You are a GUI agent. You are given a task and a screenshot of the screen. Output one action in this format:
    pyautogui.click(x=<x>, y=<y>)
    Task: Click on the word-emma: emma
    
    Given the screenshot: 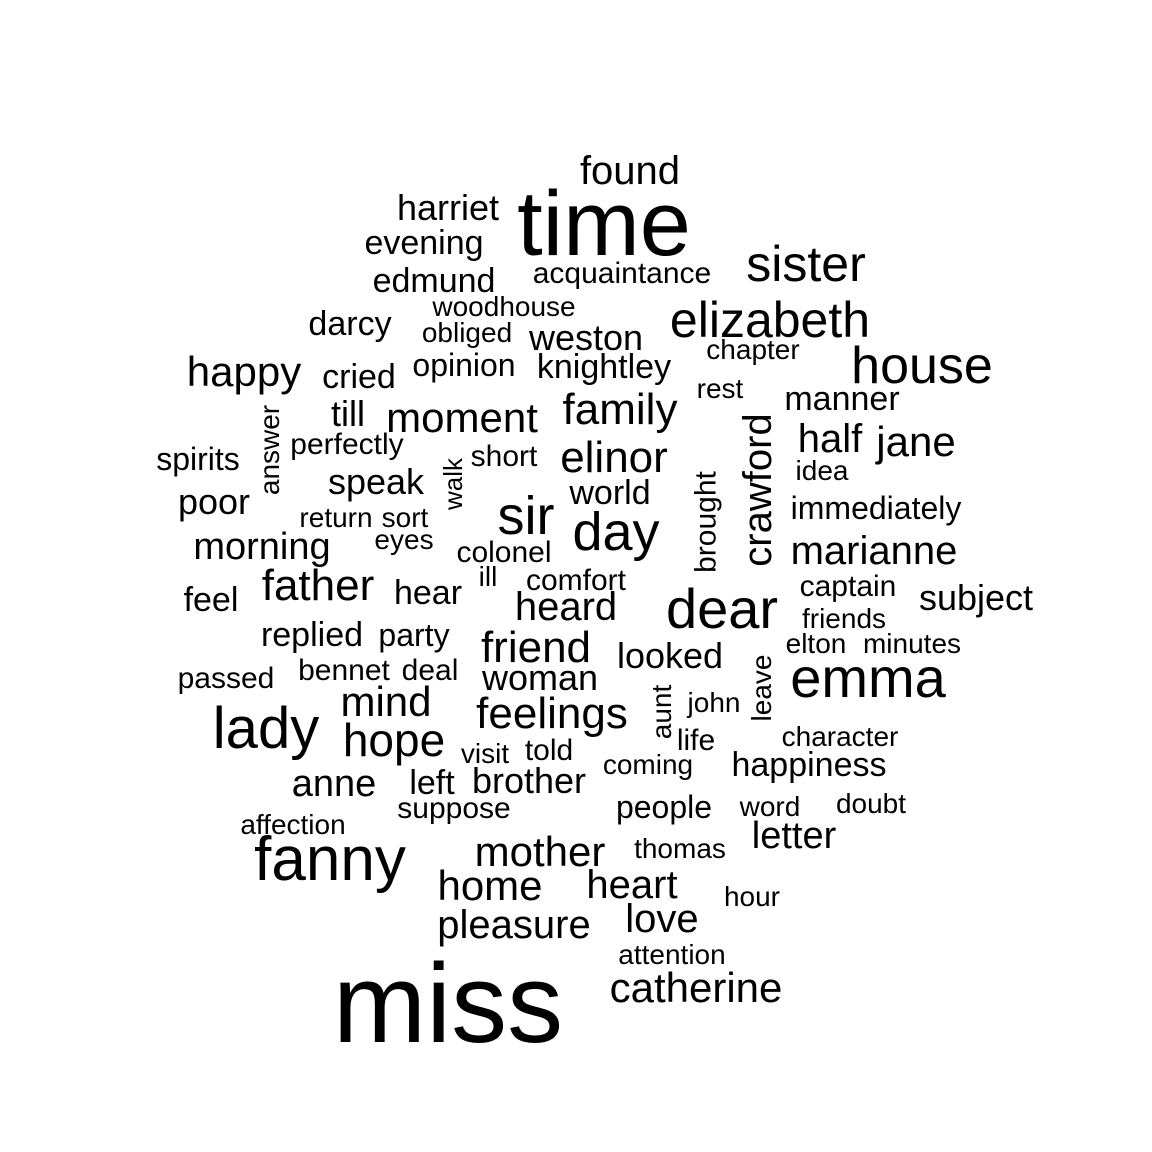 What is the action you would take?
    pyautogui.click(x=868, y=677)
    